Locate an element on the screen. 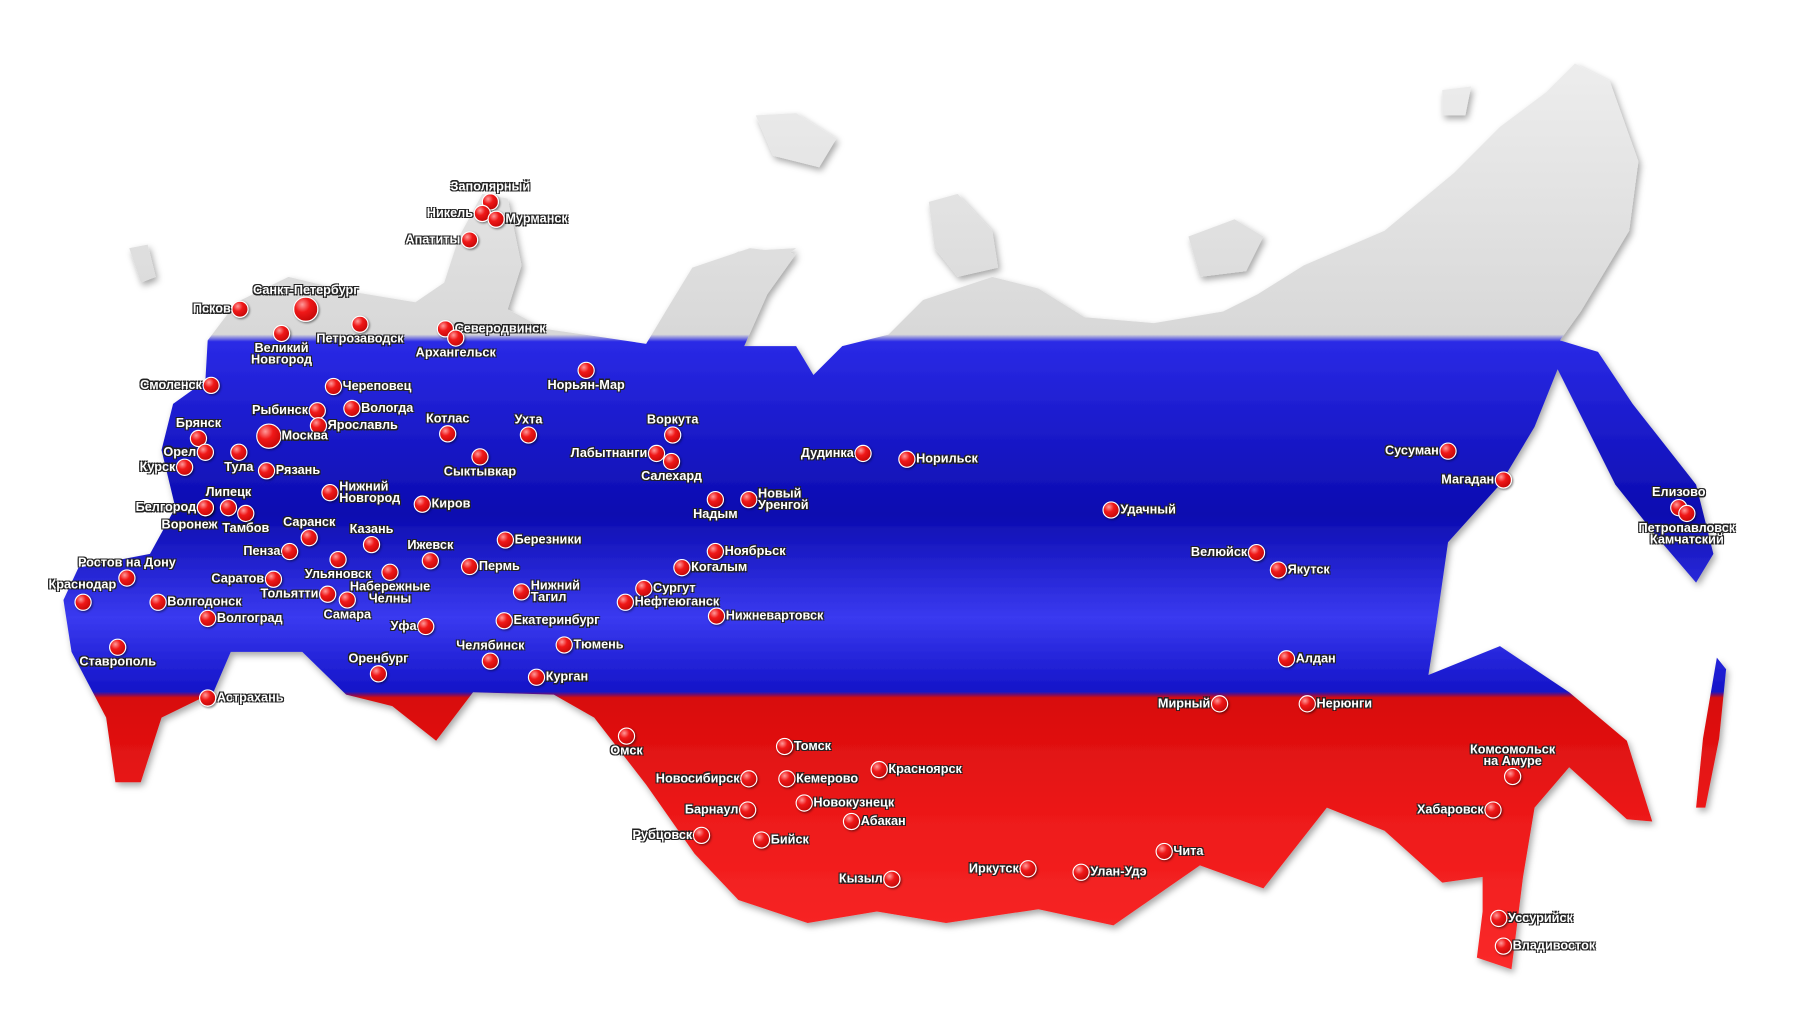 The height and width of the screenshot is (1029, 1800). city-label-line: на Амуре is located at coordinates (1512, 761).